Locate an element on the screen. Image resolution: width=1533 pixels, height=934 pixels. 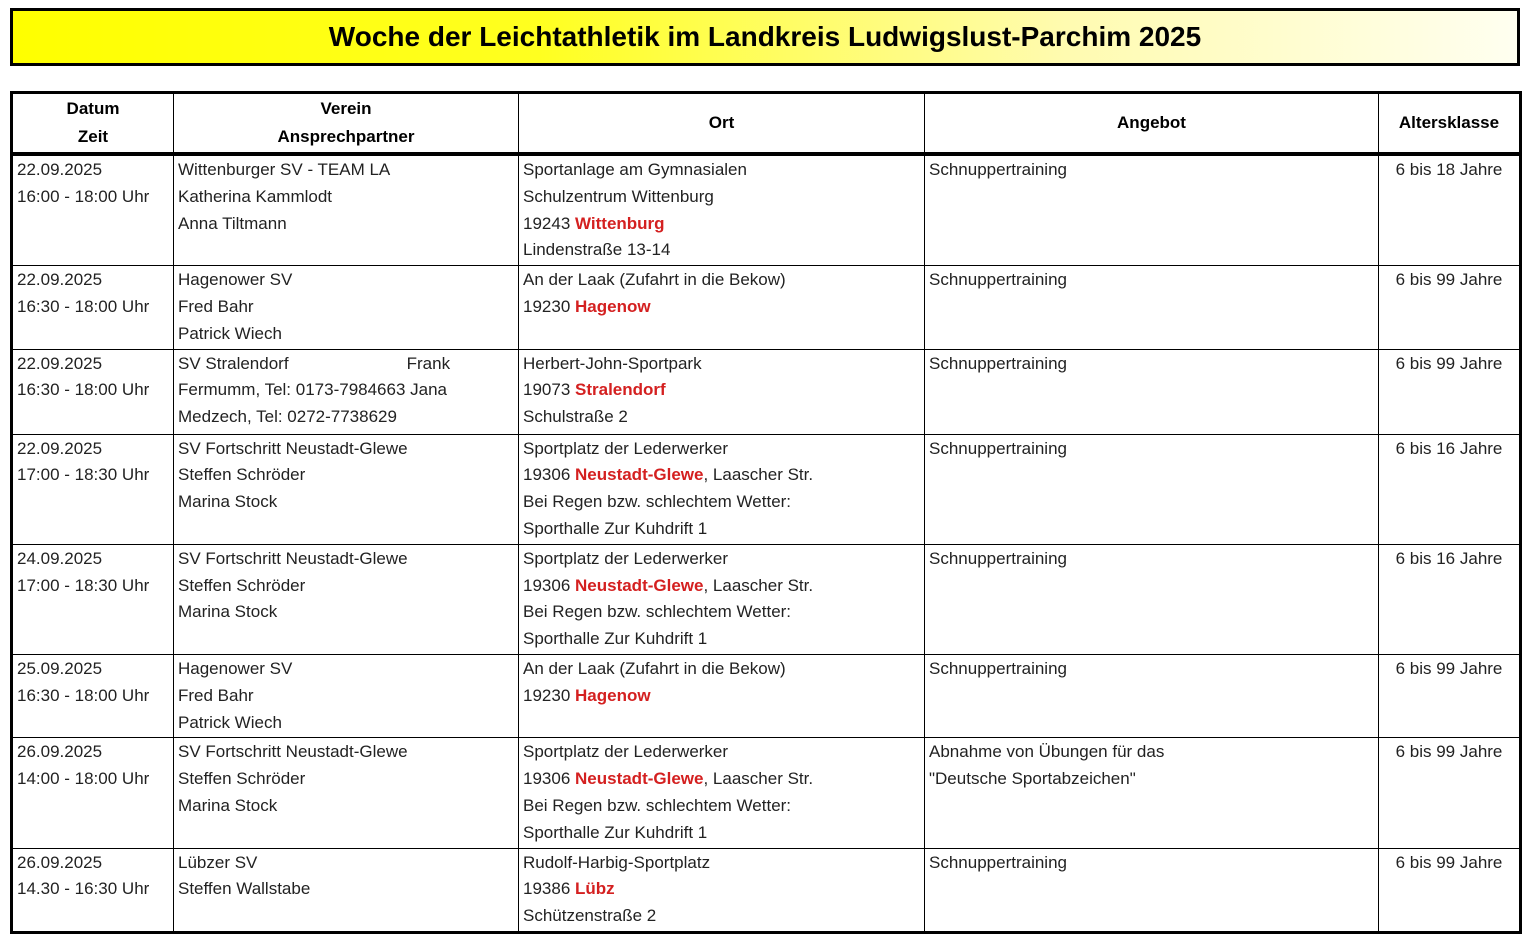
location-text: An der Laak (Zufahrt in die Bekow) is located at coordinates (654, 280).